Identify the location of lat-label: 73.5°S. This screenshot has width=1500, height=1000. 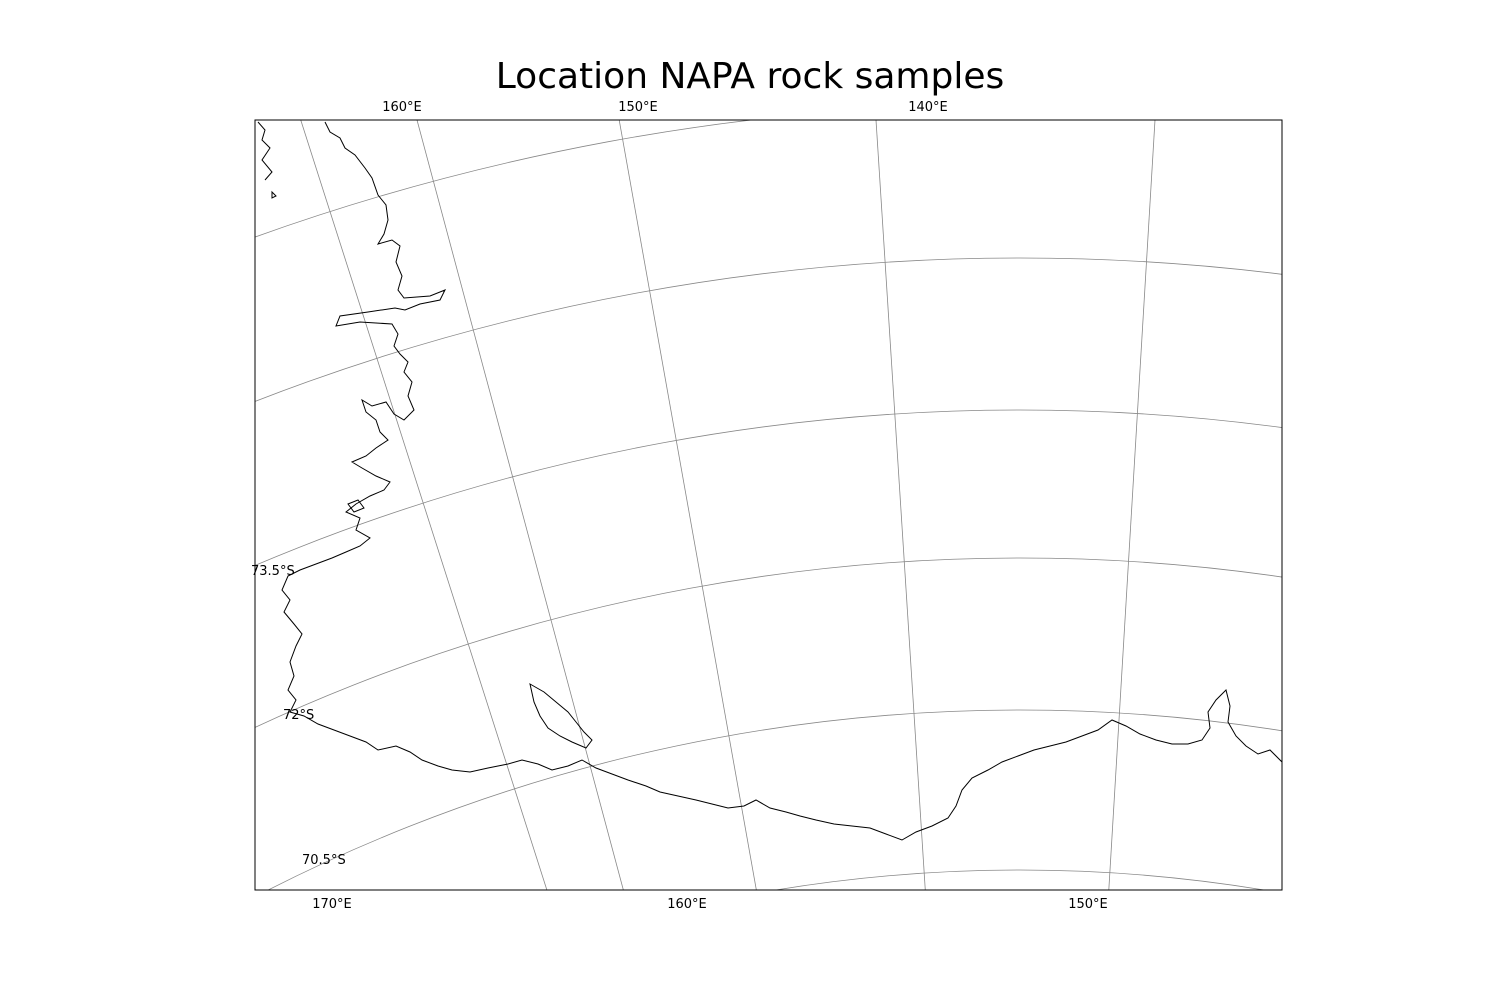
(273, 571).